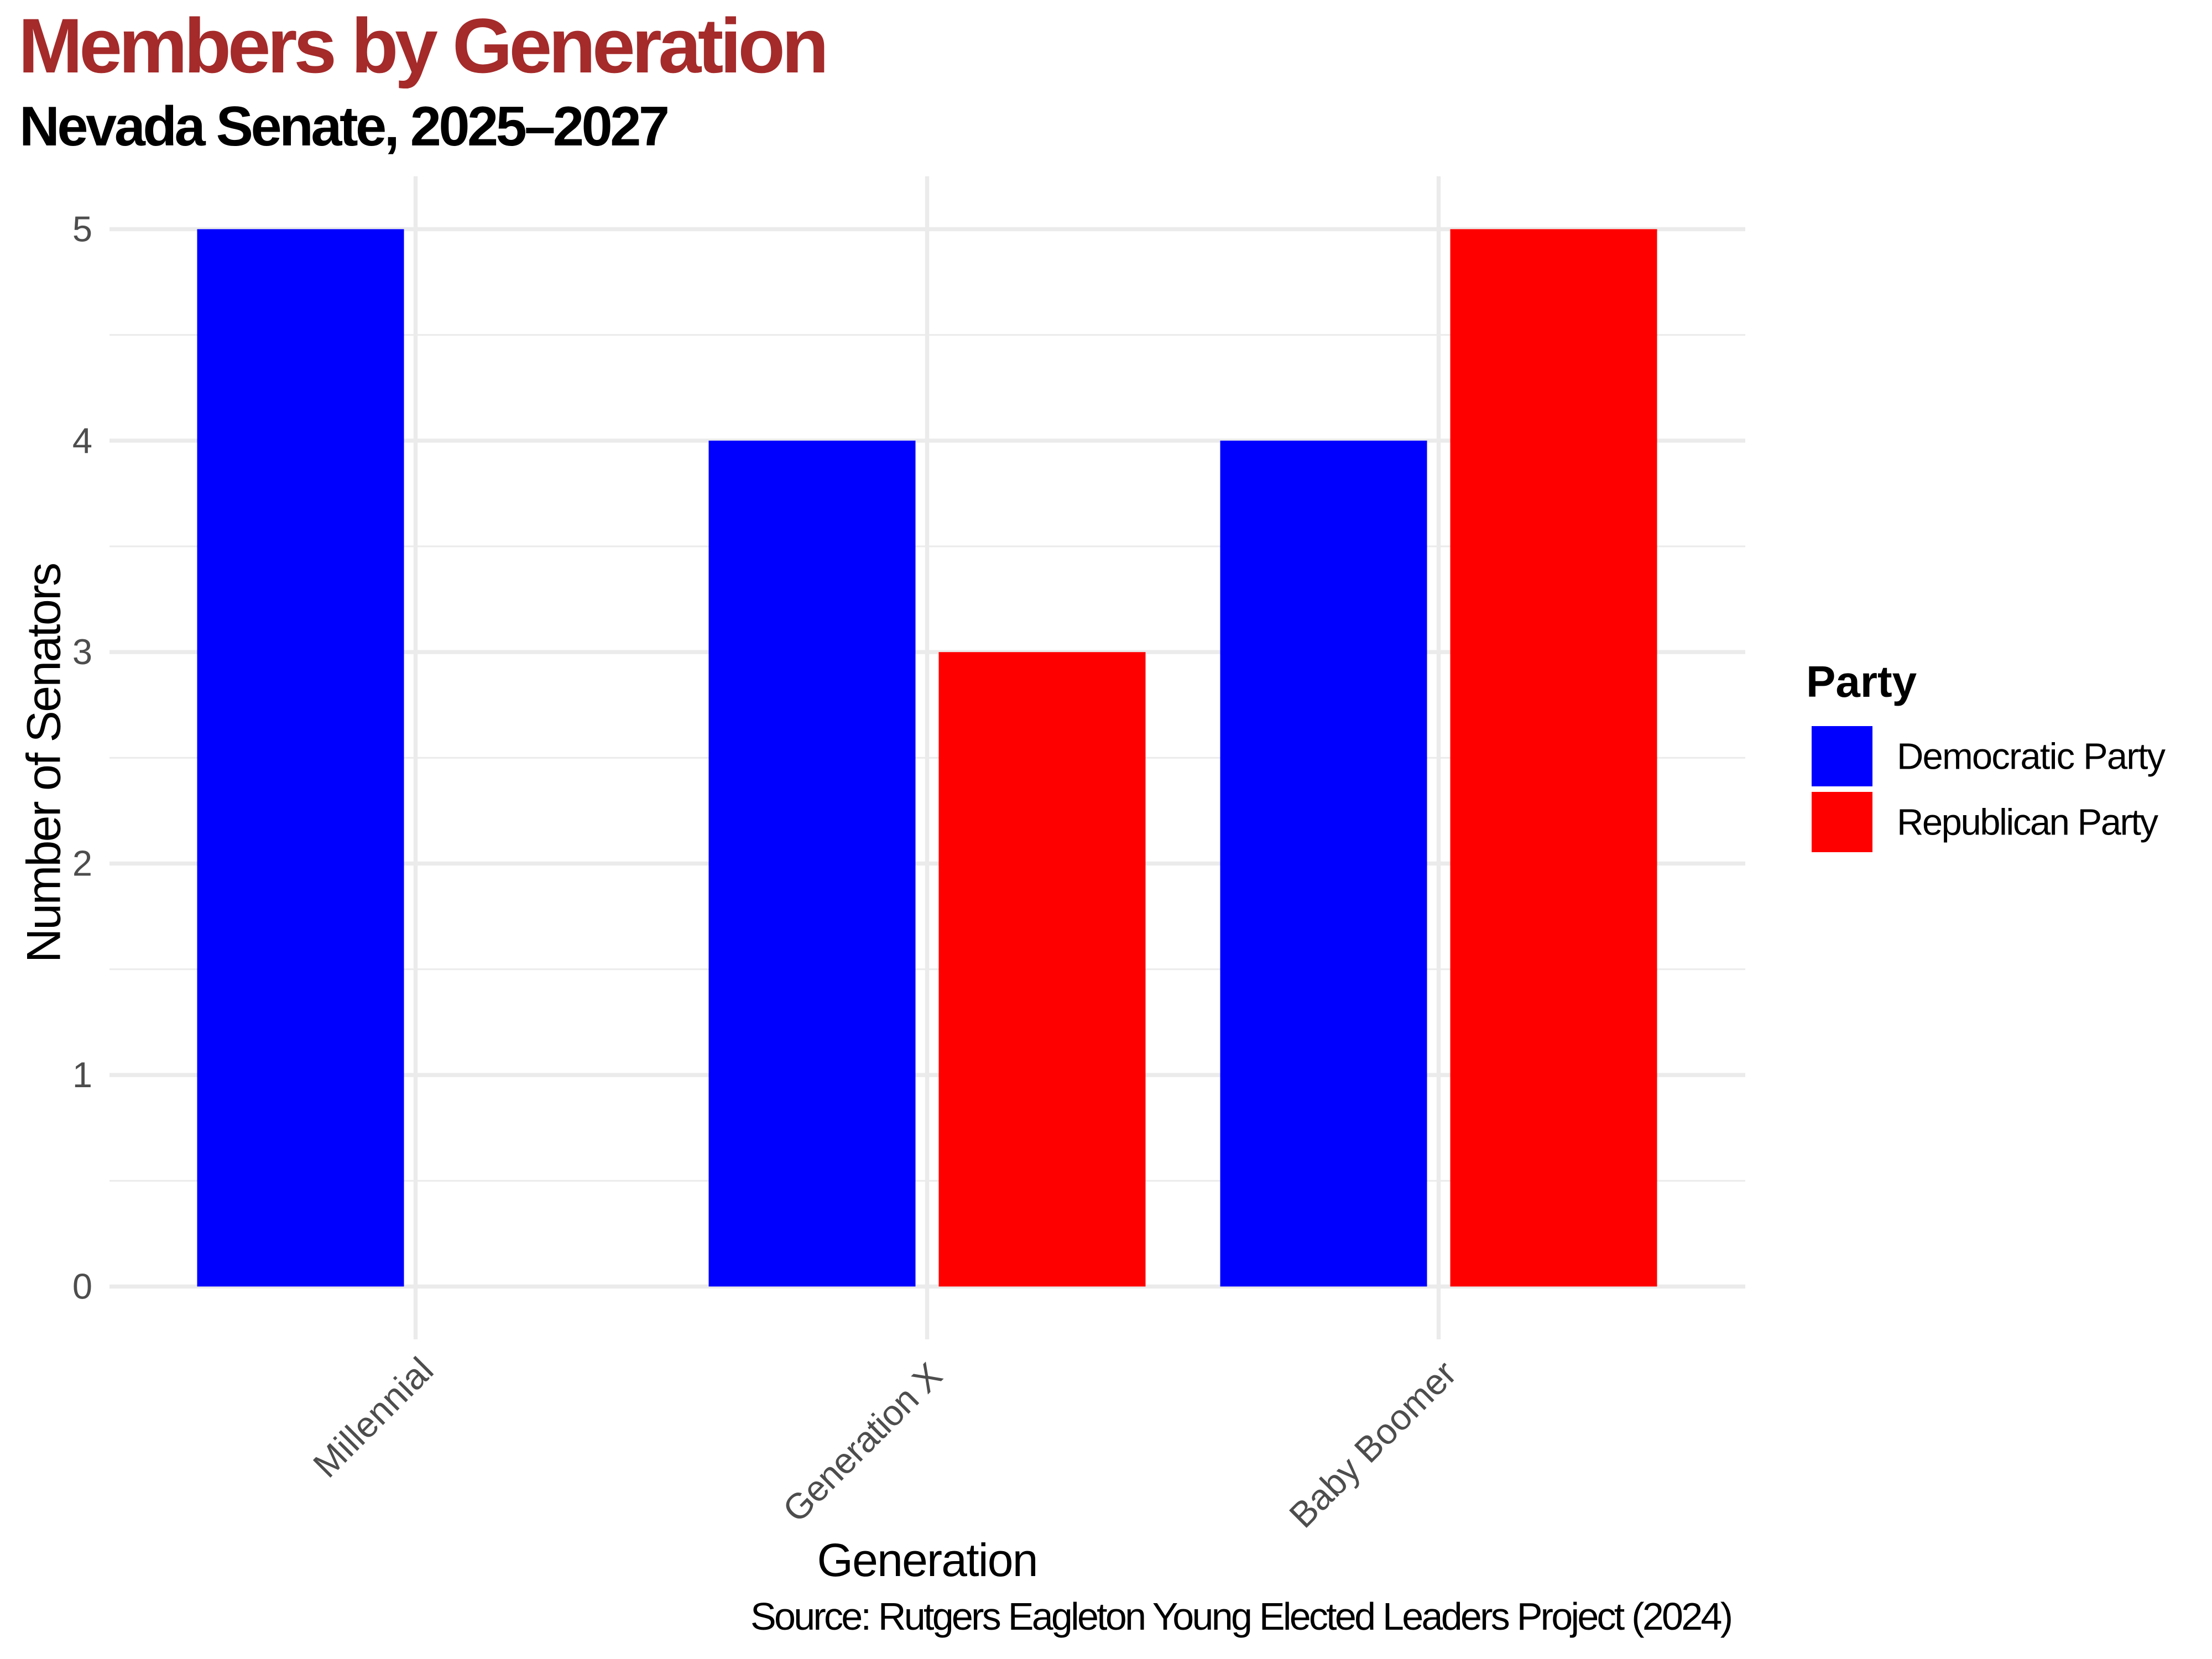 Image resolution: width=2212 pixels, height=1659 pixels. Describe the element at coordinates (82, 864) in the screenshot. I see `svg-text: 2` at that location.